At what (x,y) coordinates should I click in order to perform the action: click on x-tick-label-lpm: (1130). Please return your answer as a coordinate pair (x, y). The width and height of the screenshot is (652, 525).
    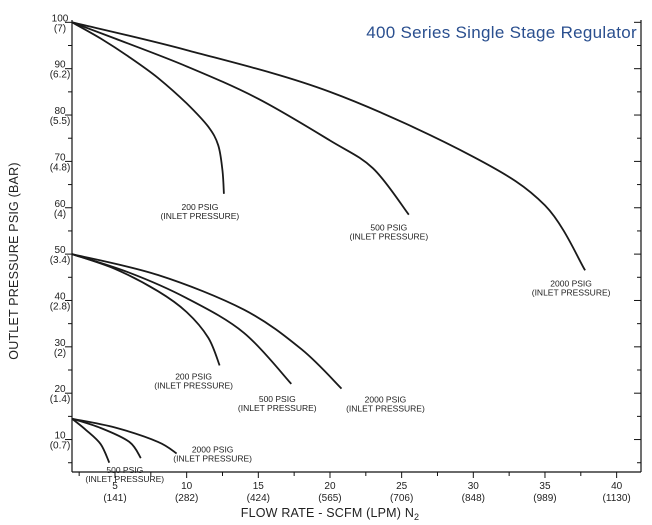
    Looking at the image, I should click on (617, 498).